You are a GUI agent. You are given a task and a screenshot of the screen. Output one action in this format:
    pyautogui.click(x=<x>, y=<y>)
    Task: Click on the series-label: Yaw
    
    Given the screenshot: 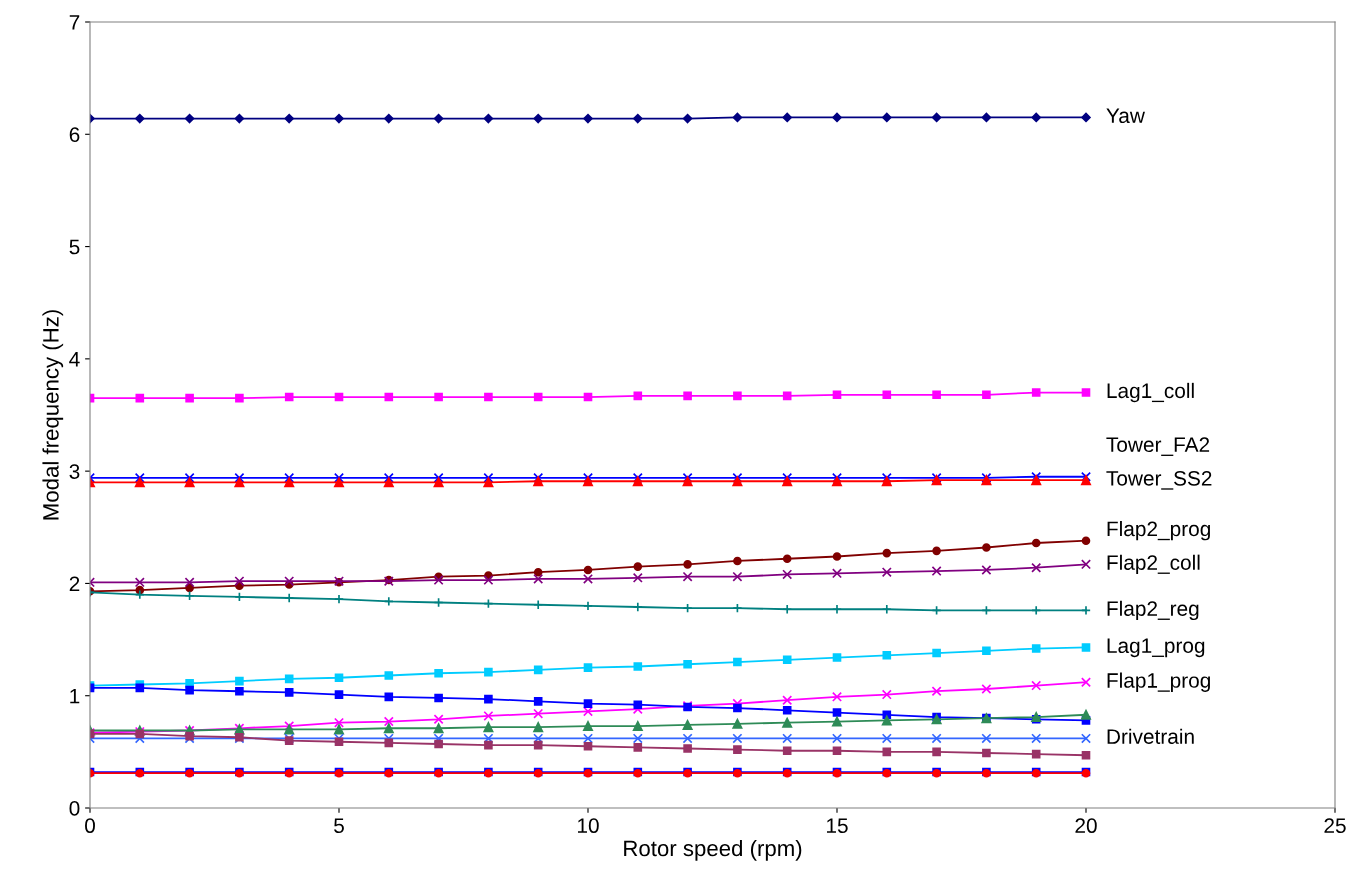 What is the action you would take?
    pyautogui.click(x=1125, y=116)
    